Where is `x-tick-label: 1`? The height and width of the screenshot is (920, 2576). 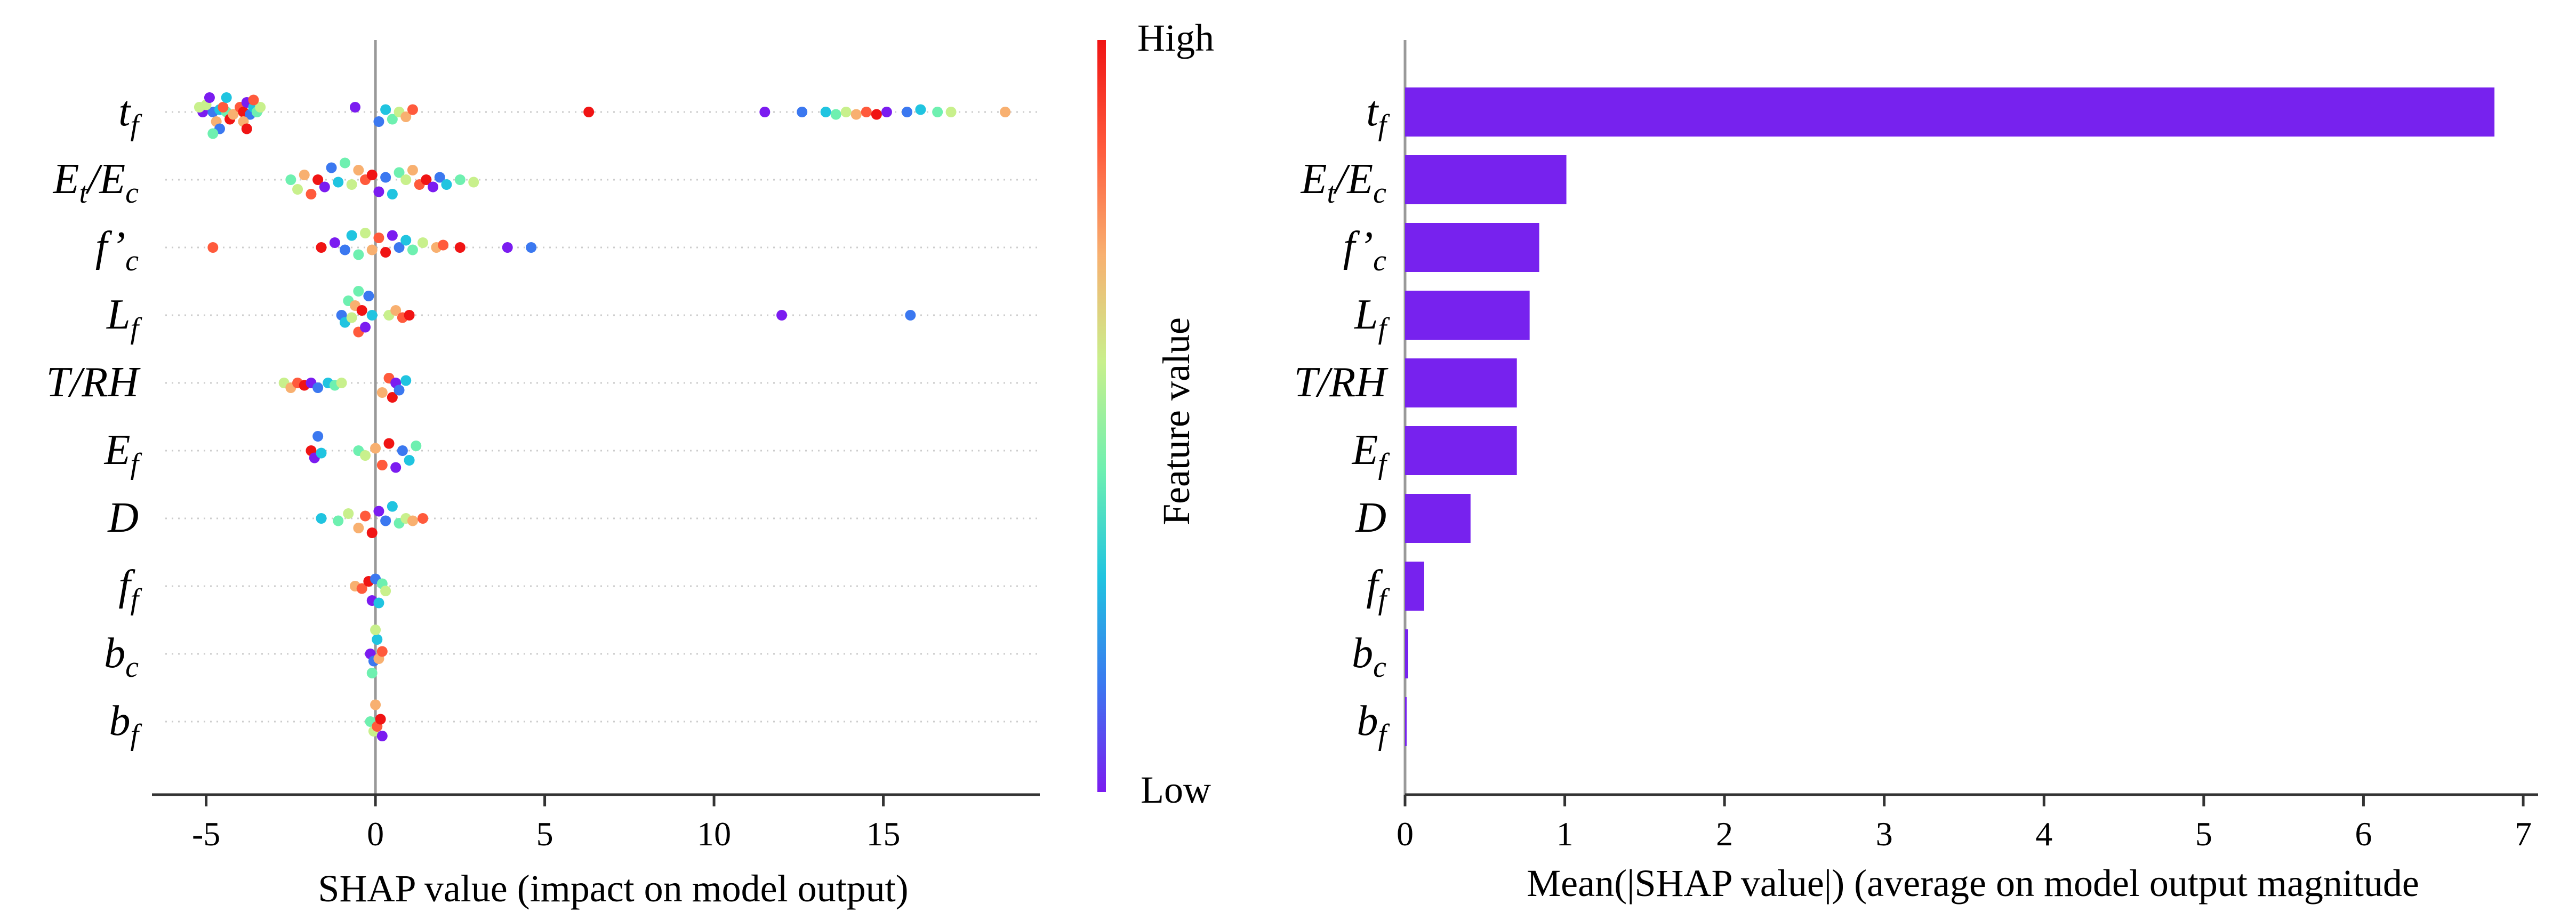 x-tick-label: 1 is located at coordinates (1565, 834).